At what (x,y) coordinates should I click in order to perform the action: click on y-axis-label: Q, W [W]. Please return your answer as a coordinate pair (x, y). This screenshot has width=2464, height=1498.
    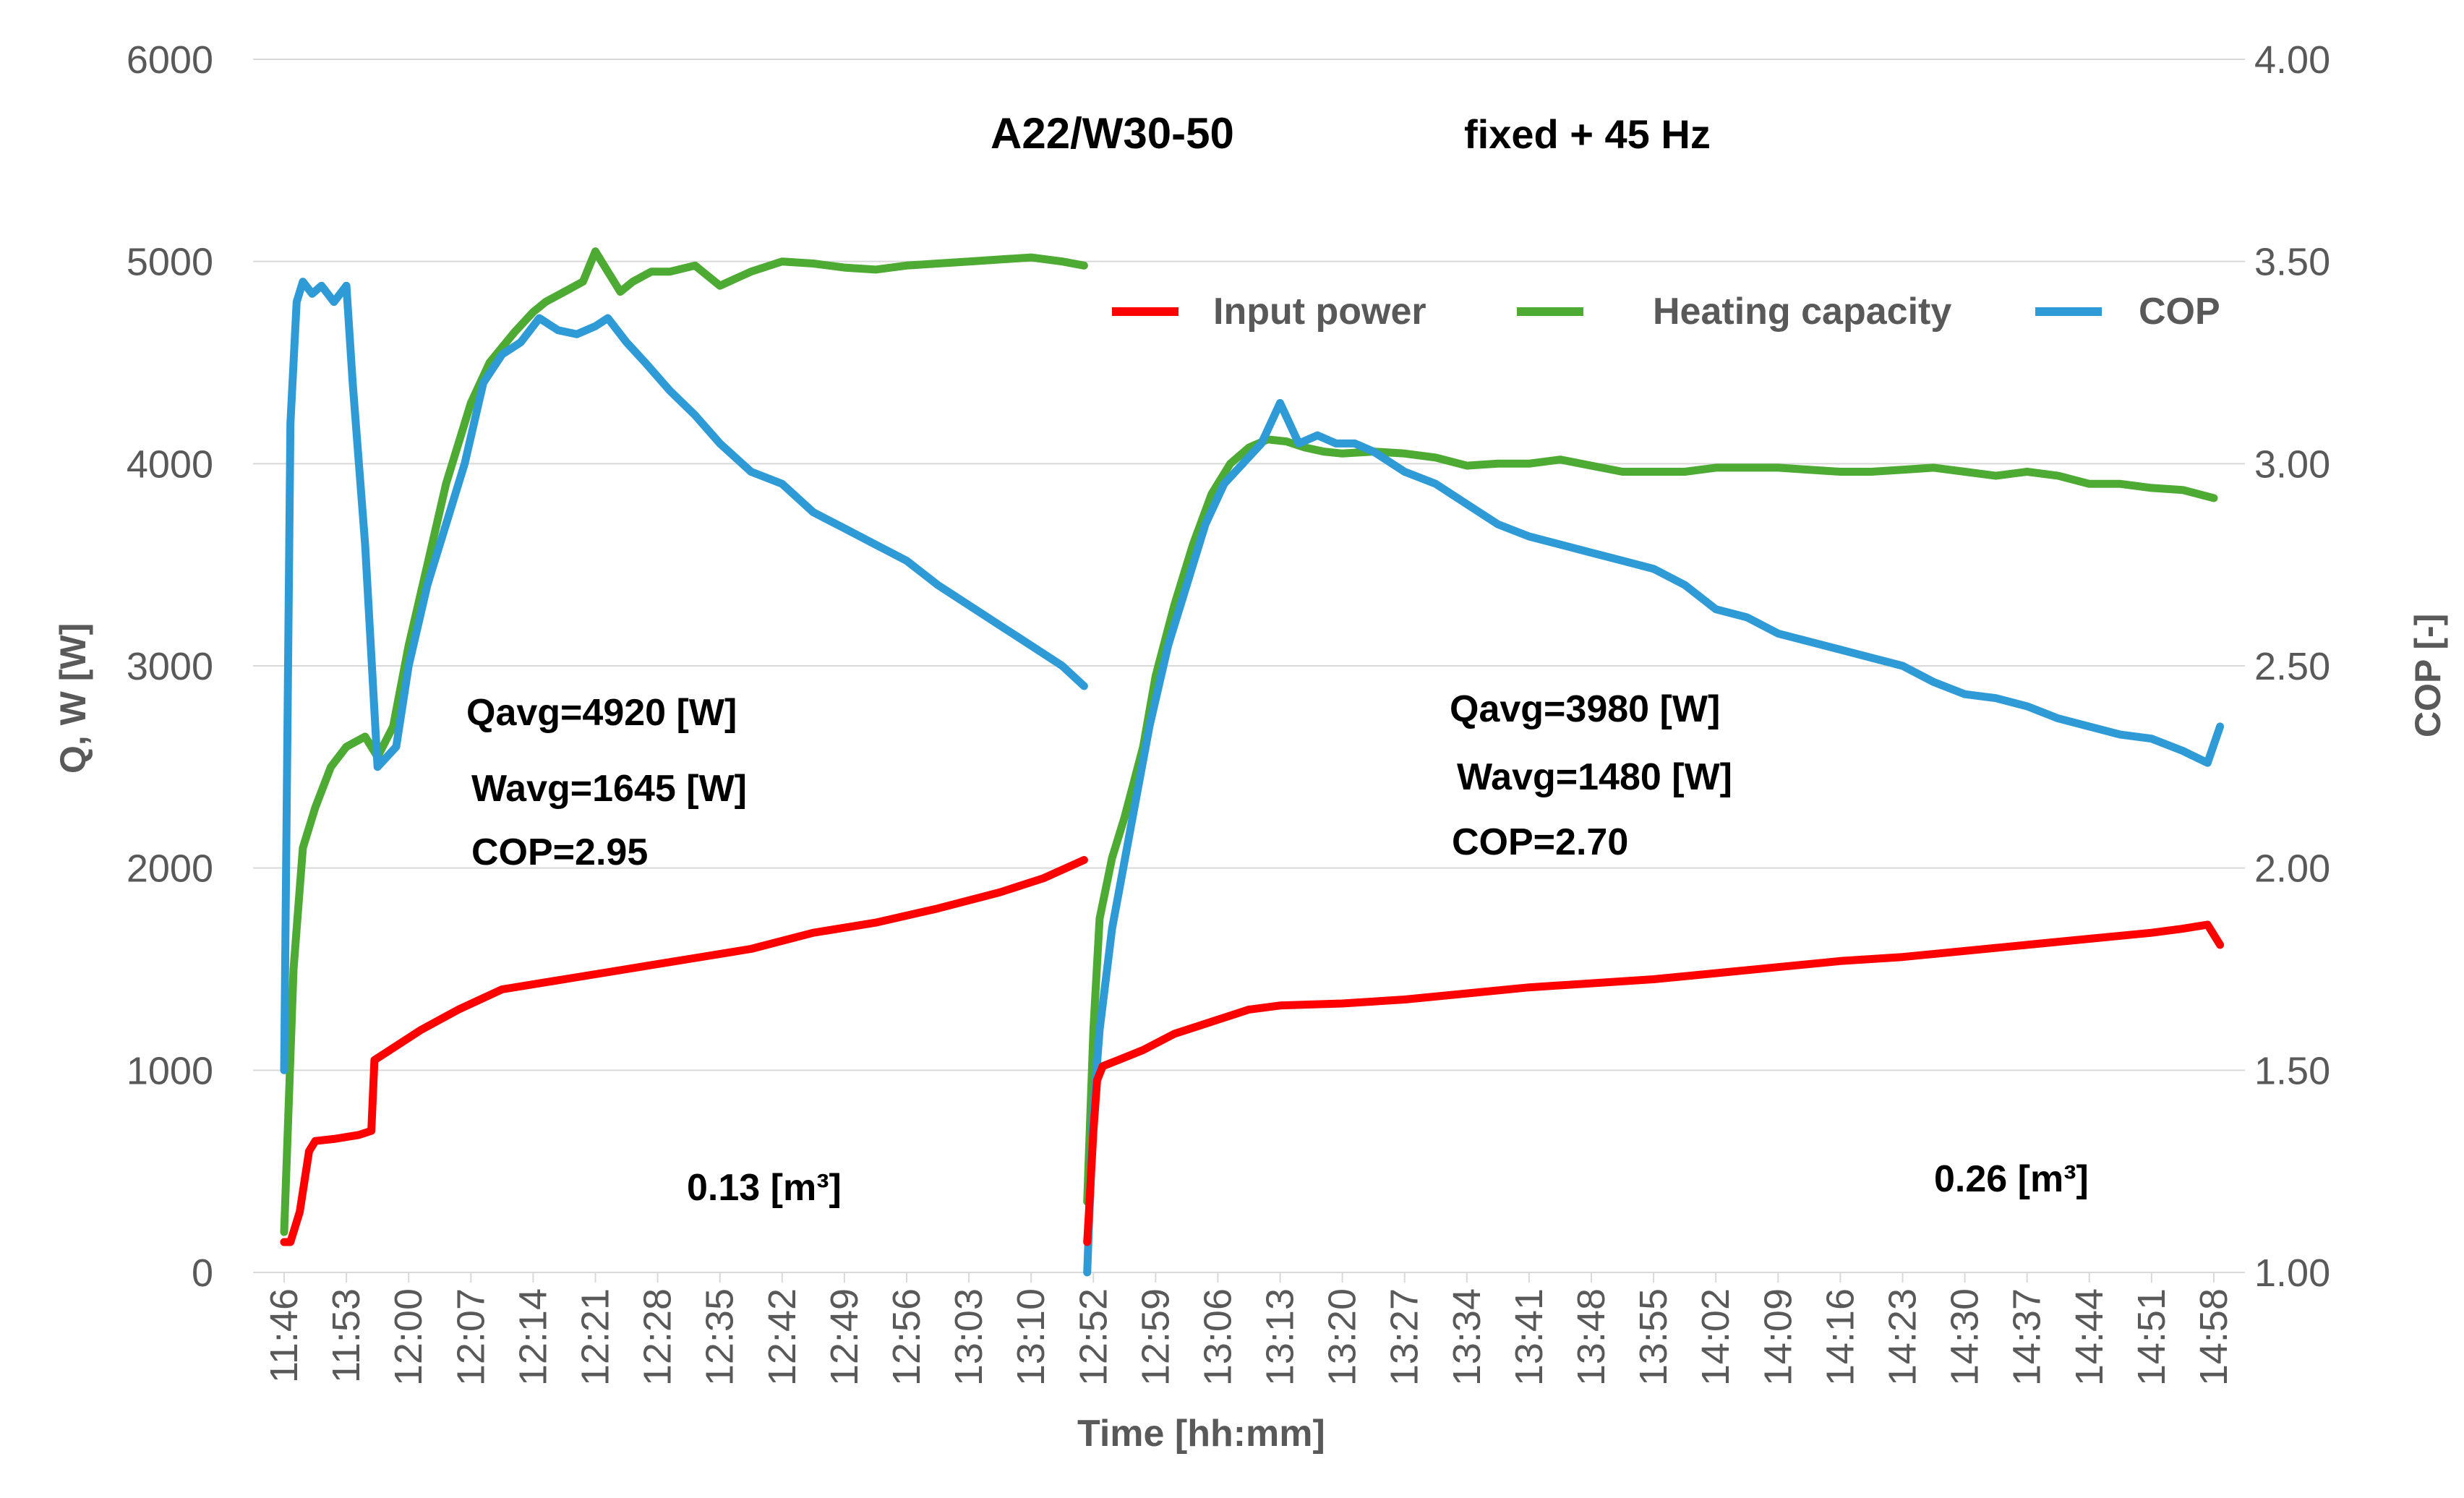
    Looking at the image, I should click on (73, 698).